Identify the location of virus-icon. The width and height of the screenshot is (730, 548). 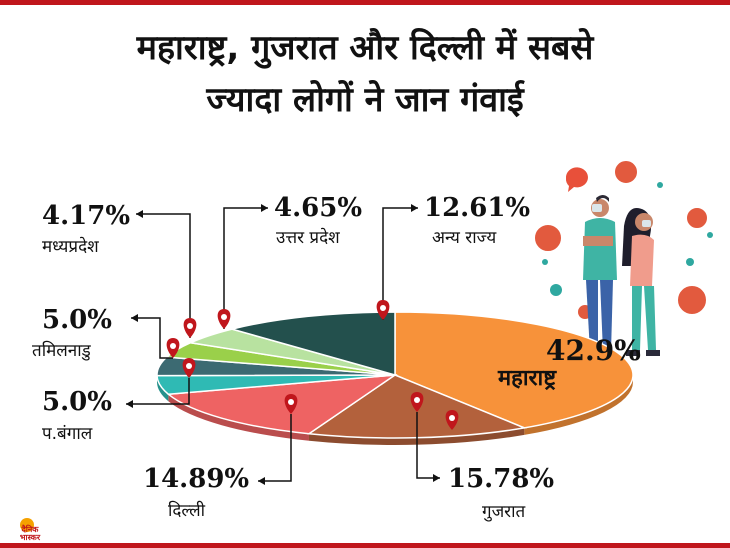
(621, 240).